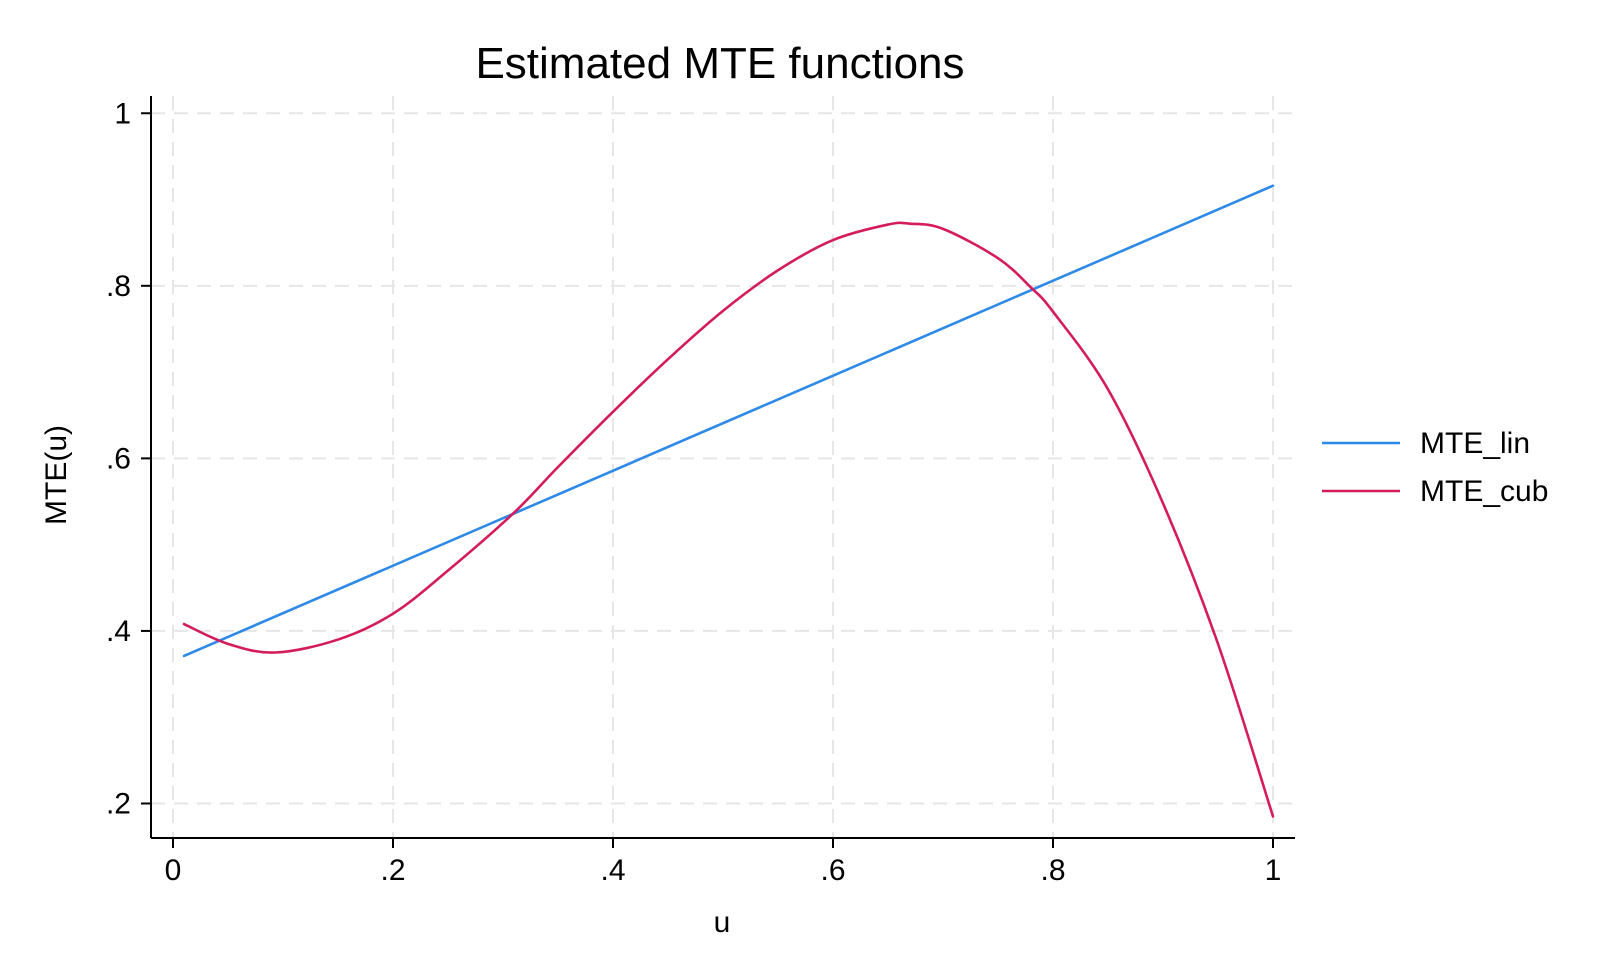 This screenshot has width=1620, height=972. I want to click on y-tick-label: .4, so click(118, 631).